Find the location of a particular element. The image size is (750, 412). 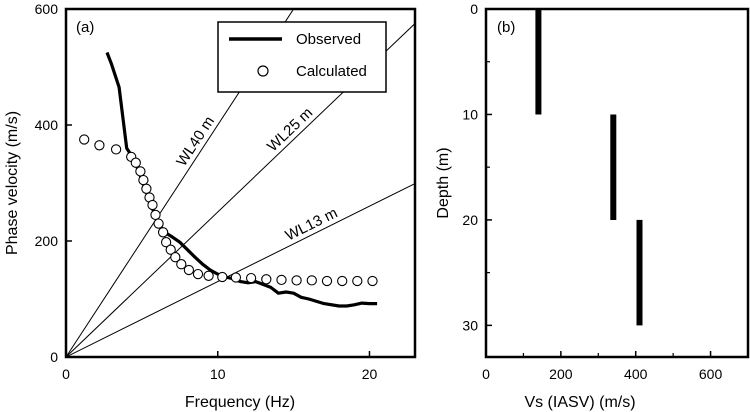

y-axis-ticks-b: 0 10 20 30 is located at coordinates (477, 167).